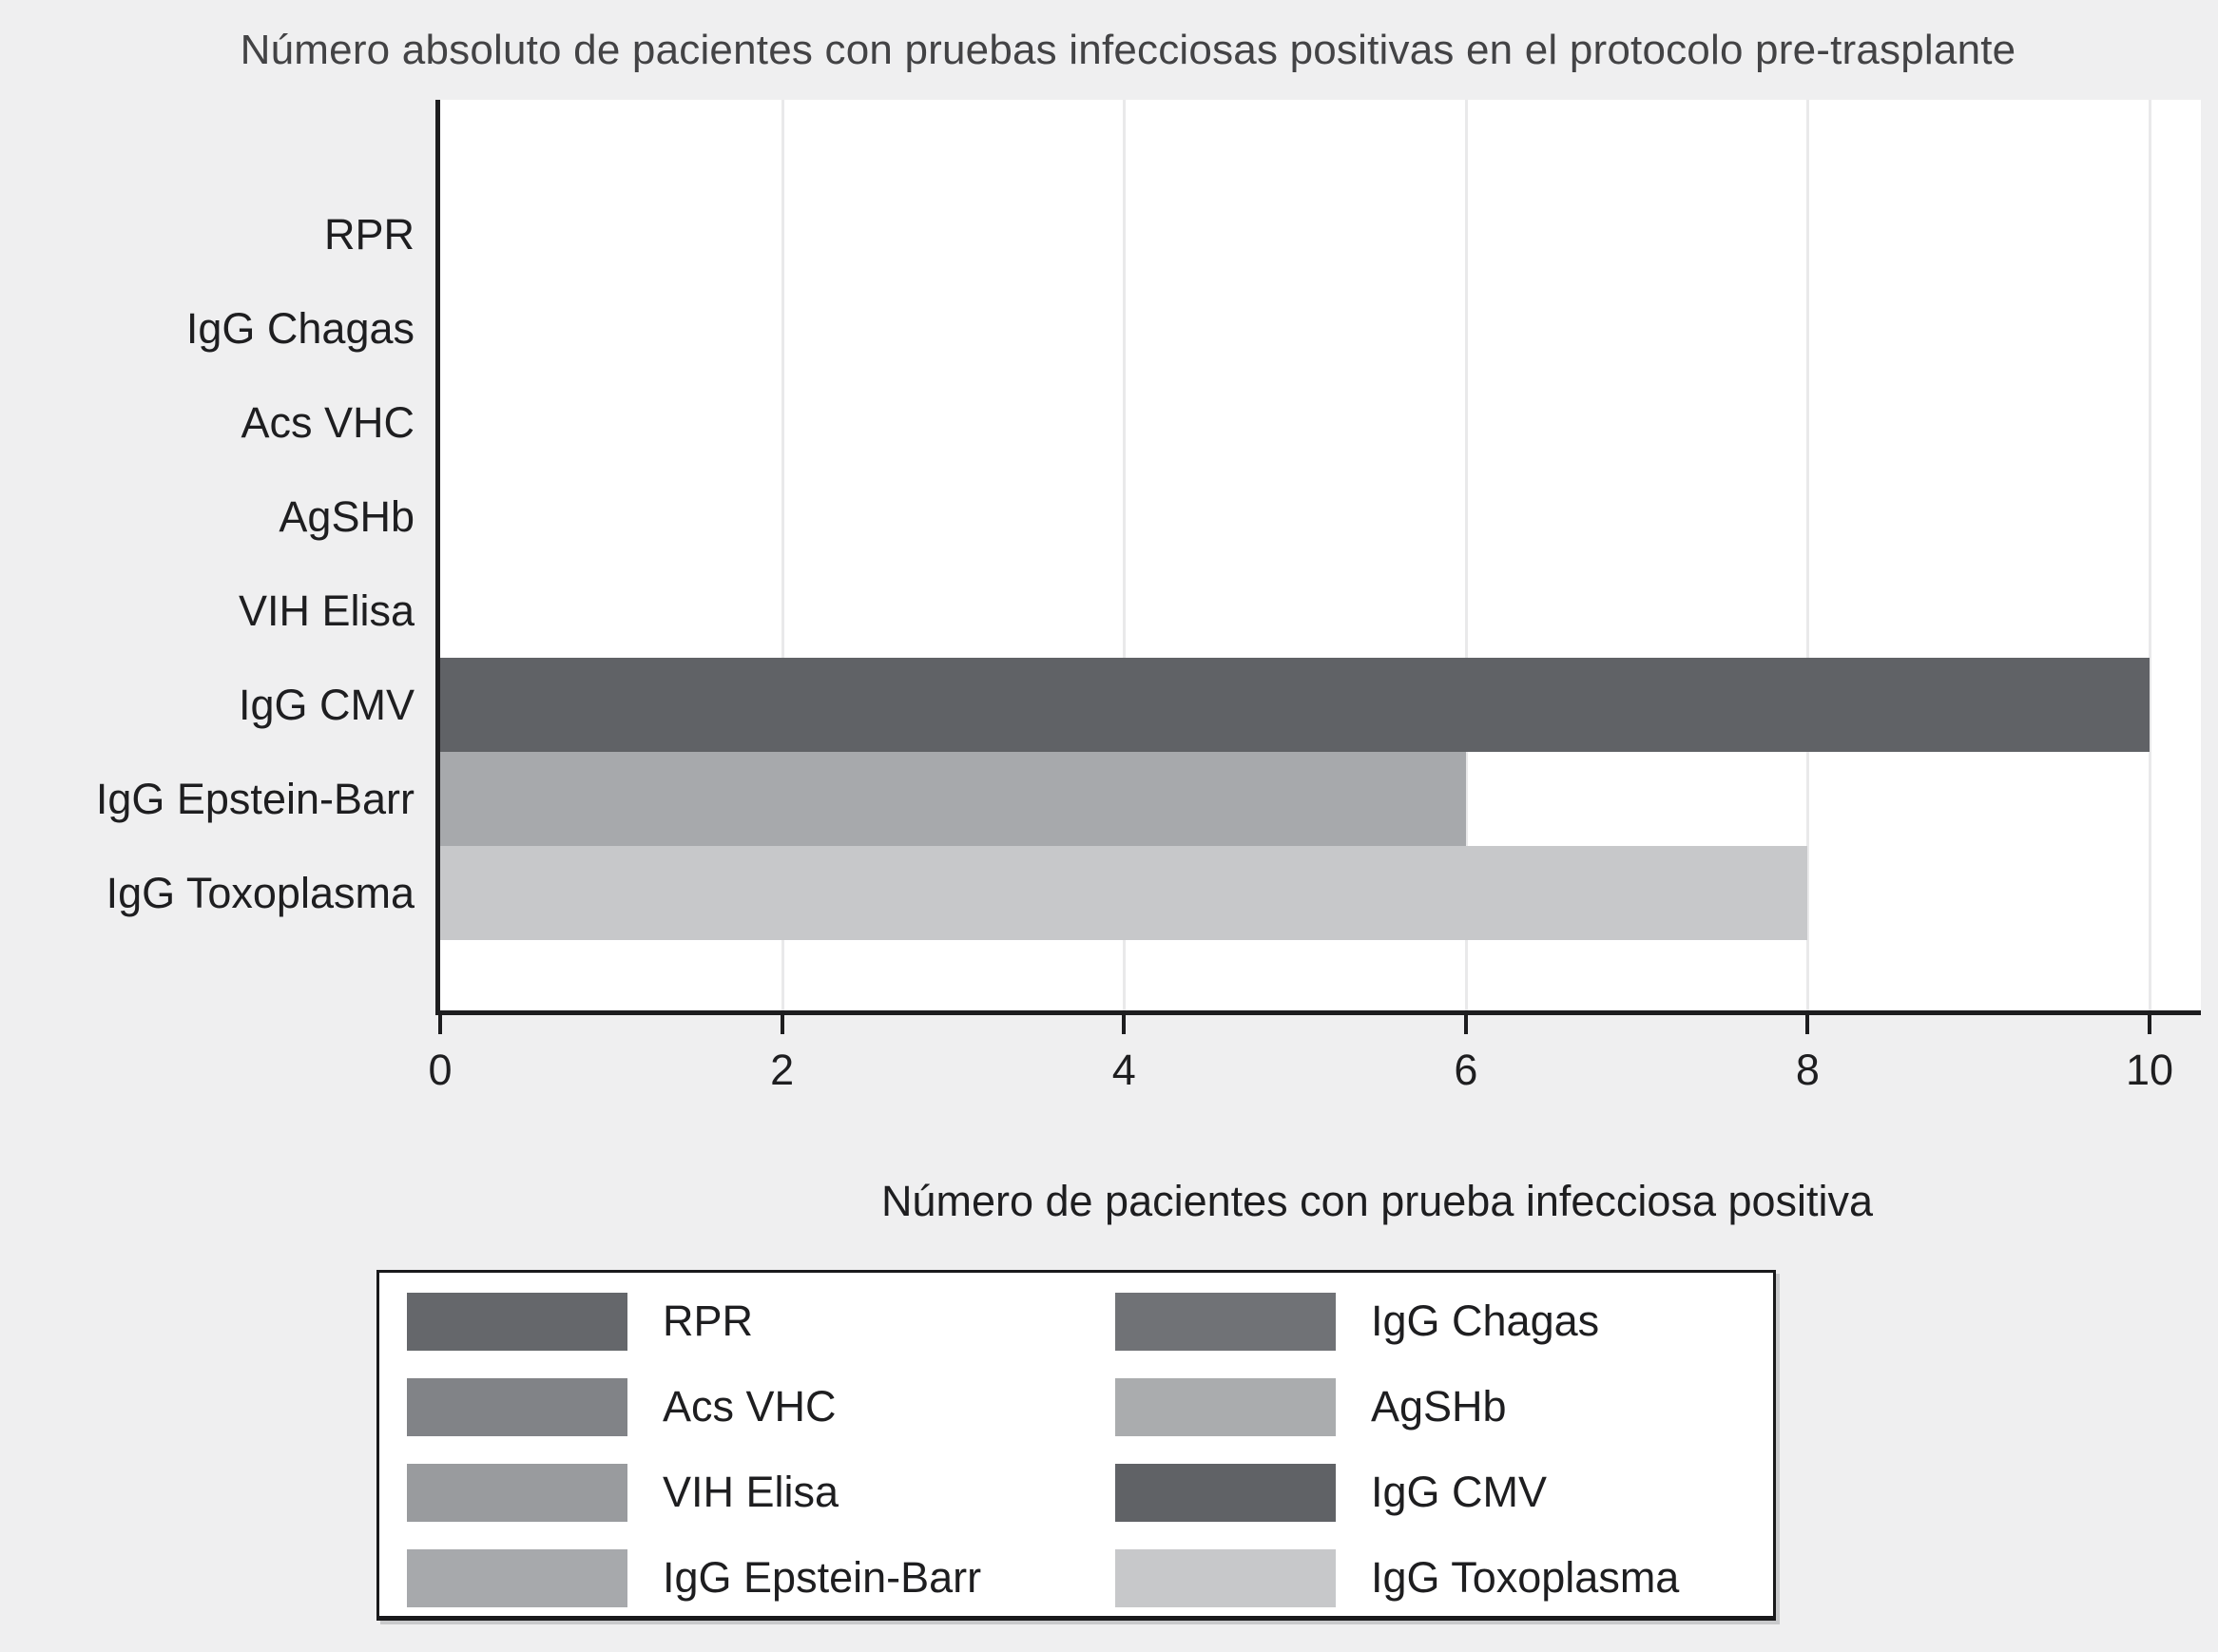 The image size is (2218, 1652). I want to click on legend-label: AgSHb, so click(1439, 1406).